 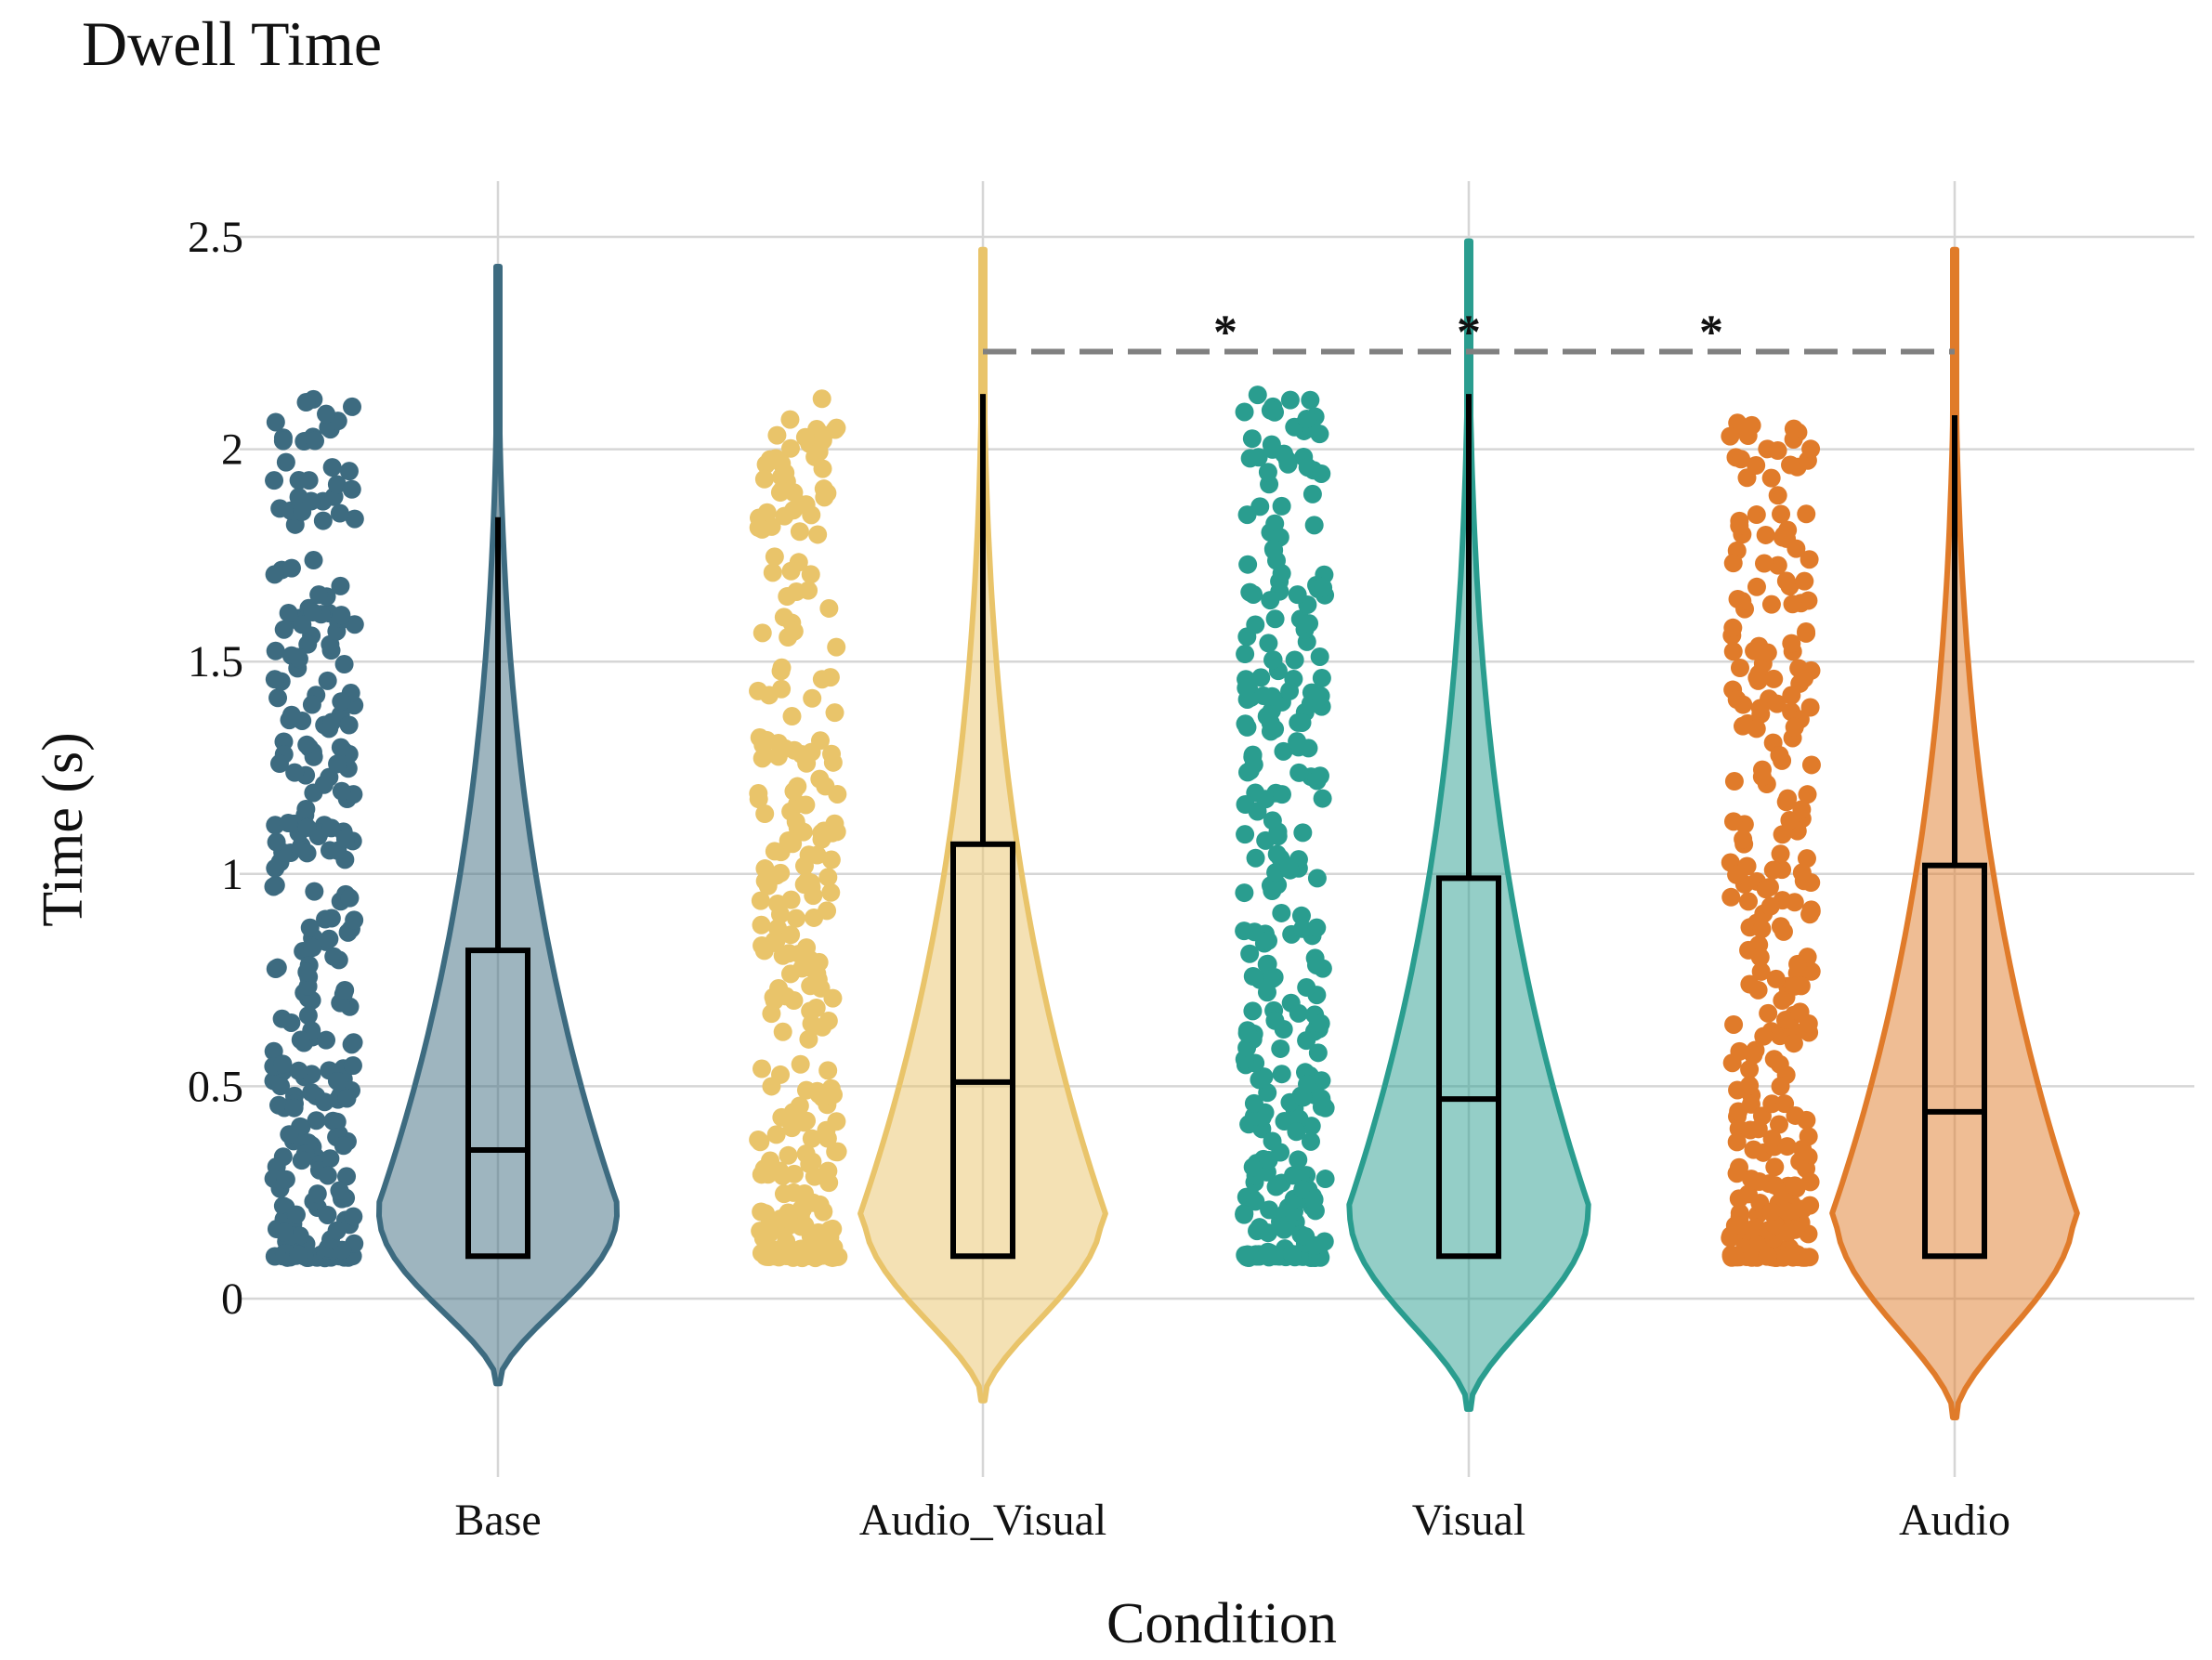 What do you see at coordinates (232, 874) in the screenshot?
I see `y-tick-label: 1` at bounding box center [232, 874].